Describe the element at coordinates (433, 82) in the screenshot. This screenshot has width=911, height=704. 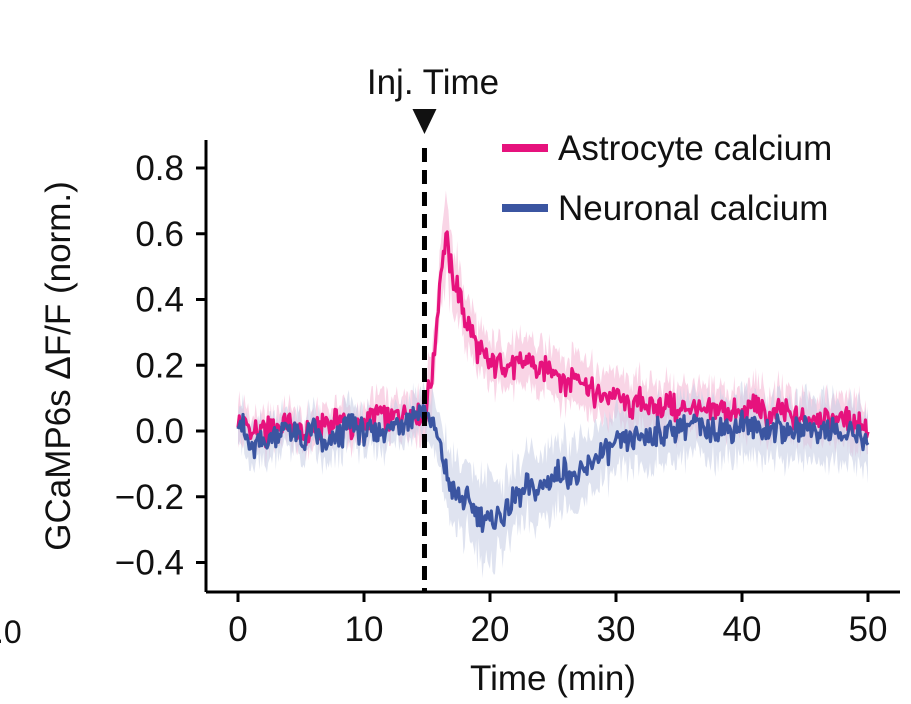
I see `injection-time-label: Inj. Time` at that location.